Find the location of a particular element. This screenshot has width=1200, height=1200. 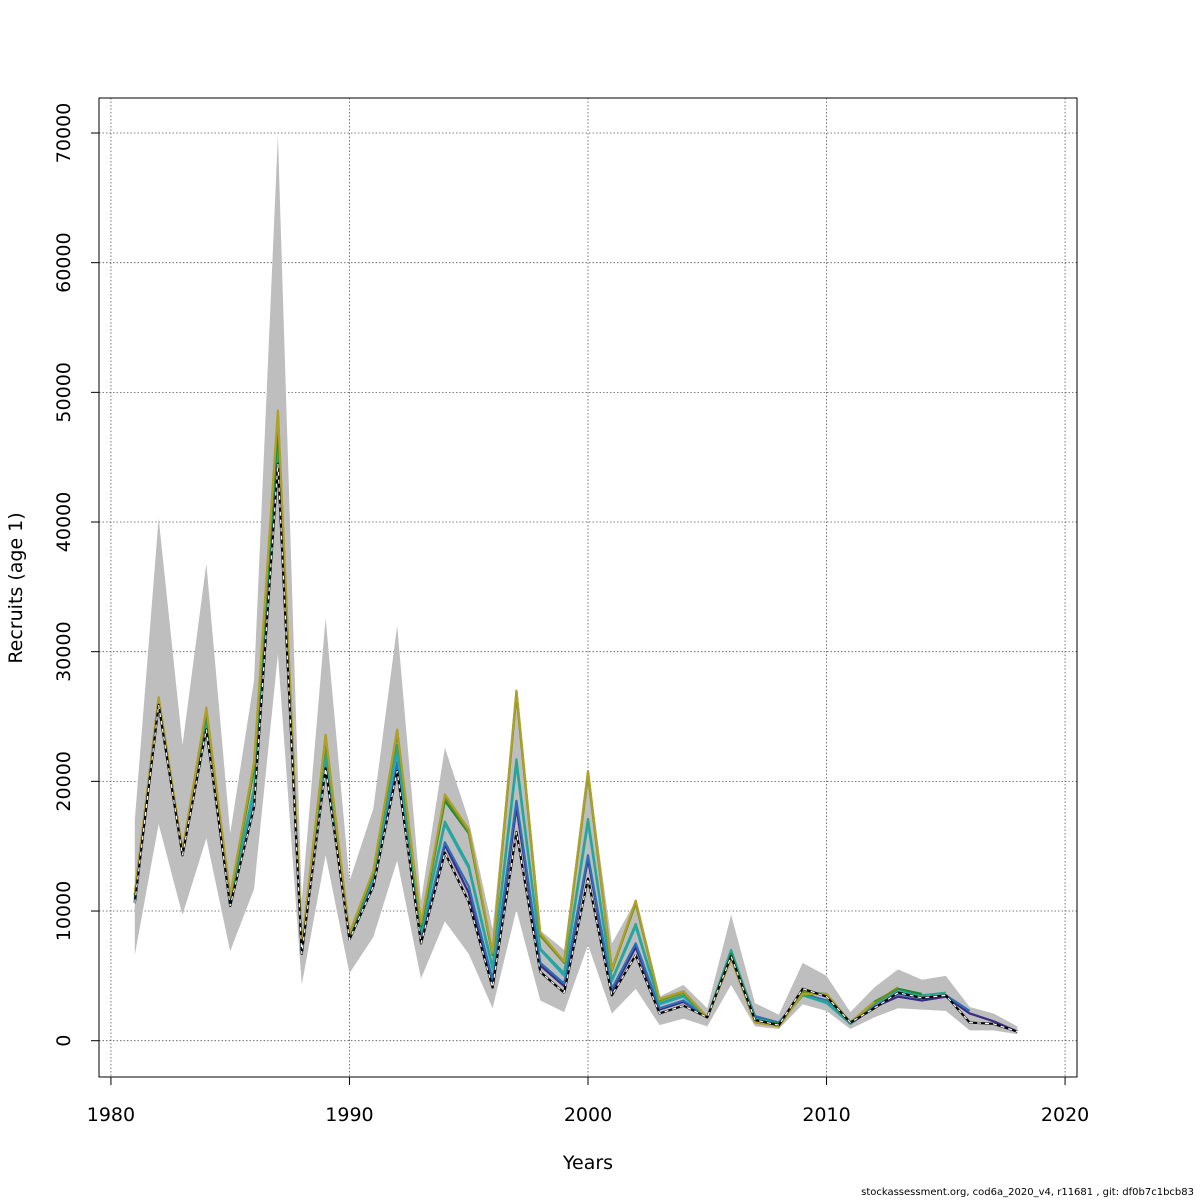

y-tick-label: 40000 is located at coordinates (64, 522).